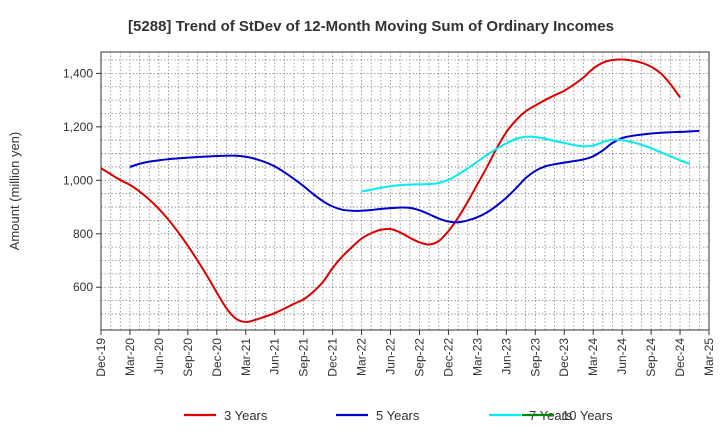 Image resolution: width=720 pixels, height=440 pixels. I want to click on series-line-7-years, so click(526, 164).